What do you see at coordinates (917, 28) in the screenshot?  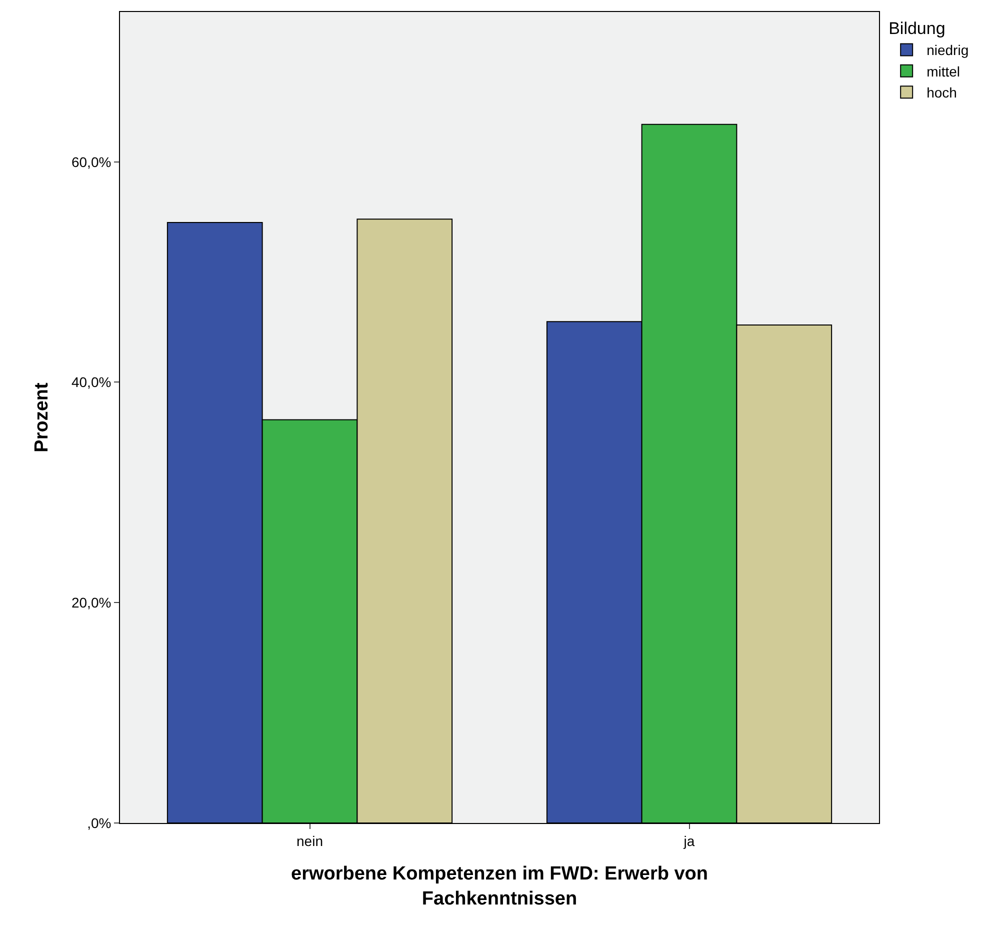 I see `legend-title: Bildung` at bounding box center [917, 28].